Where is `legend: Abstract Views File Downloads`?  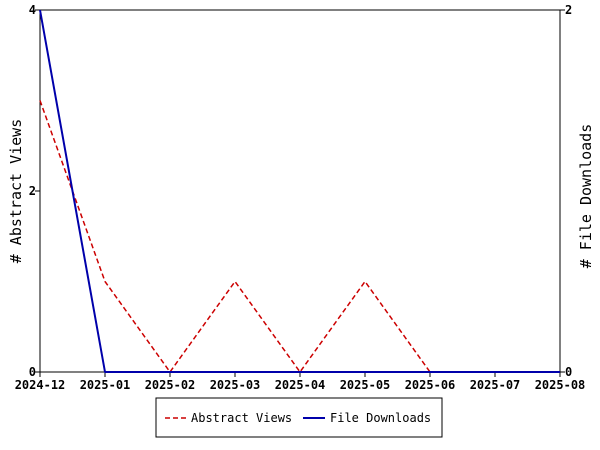 legend: Abstract Views File Downloads is located at coordinates (299, 417).